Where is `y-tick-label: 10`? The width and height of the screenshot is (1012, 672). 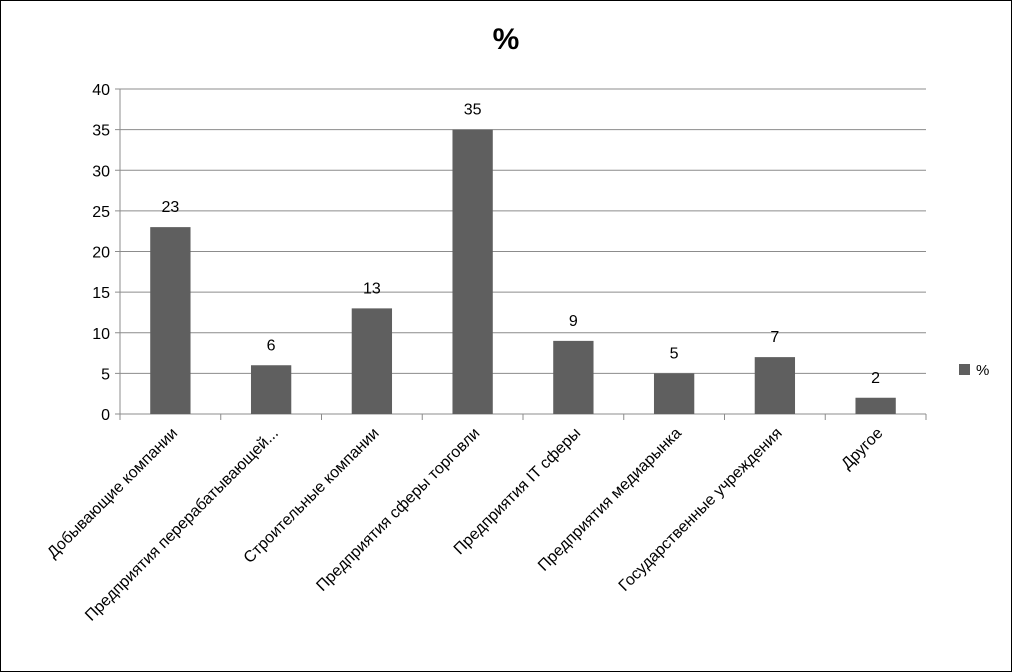
y-tick-label: 10 is located at coordinates (101, 334).